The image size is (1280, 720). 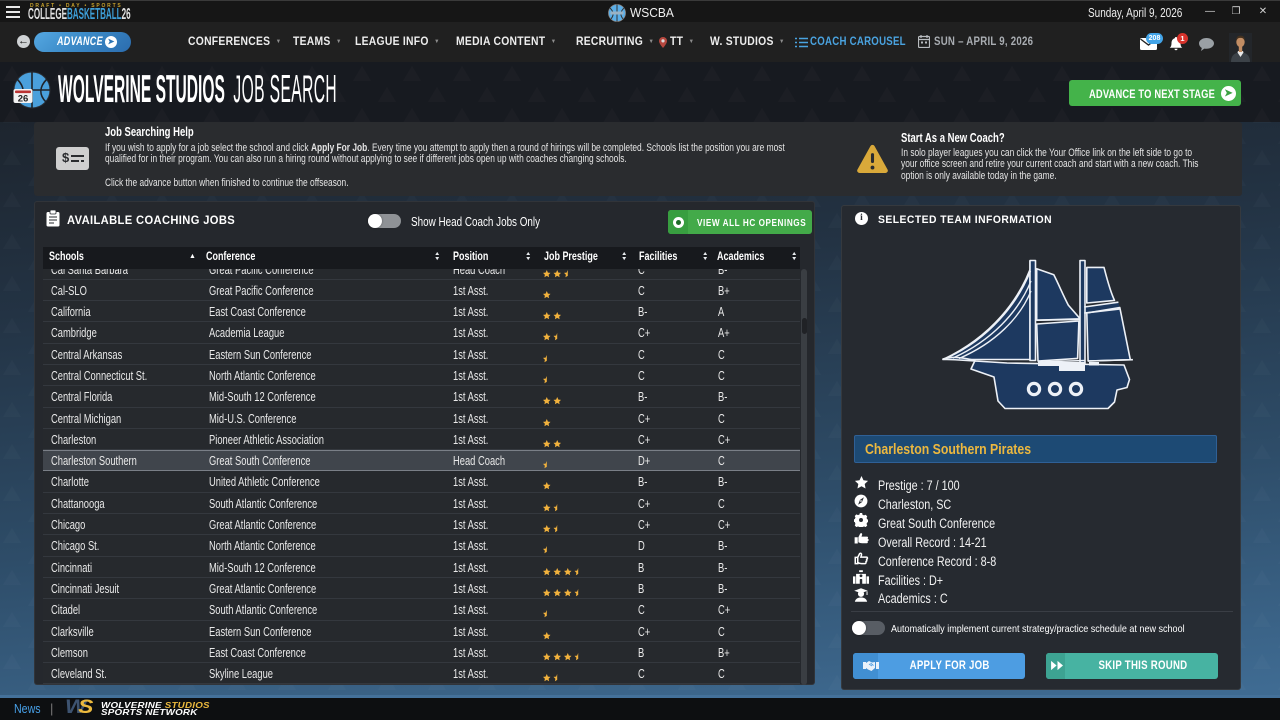 What do you see at coordinates (23, 99) in the screenshot?
I see `svg-text: 26` at bounding box center [23, 99].